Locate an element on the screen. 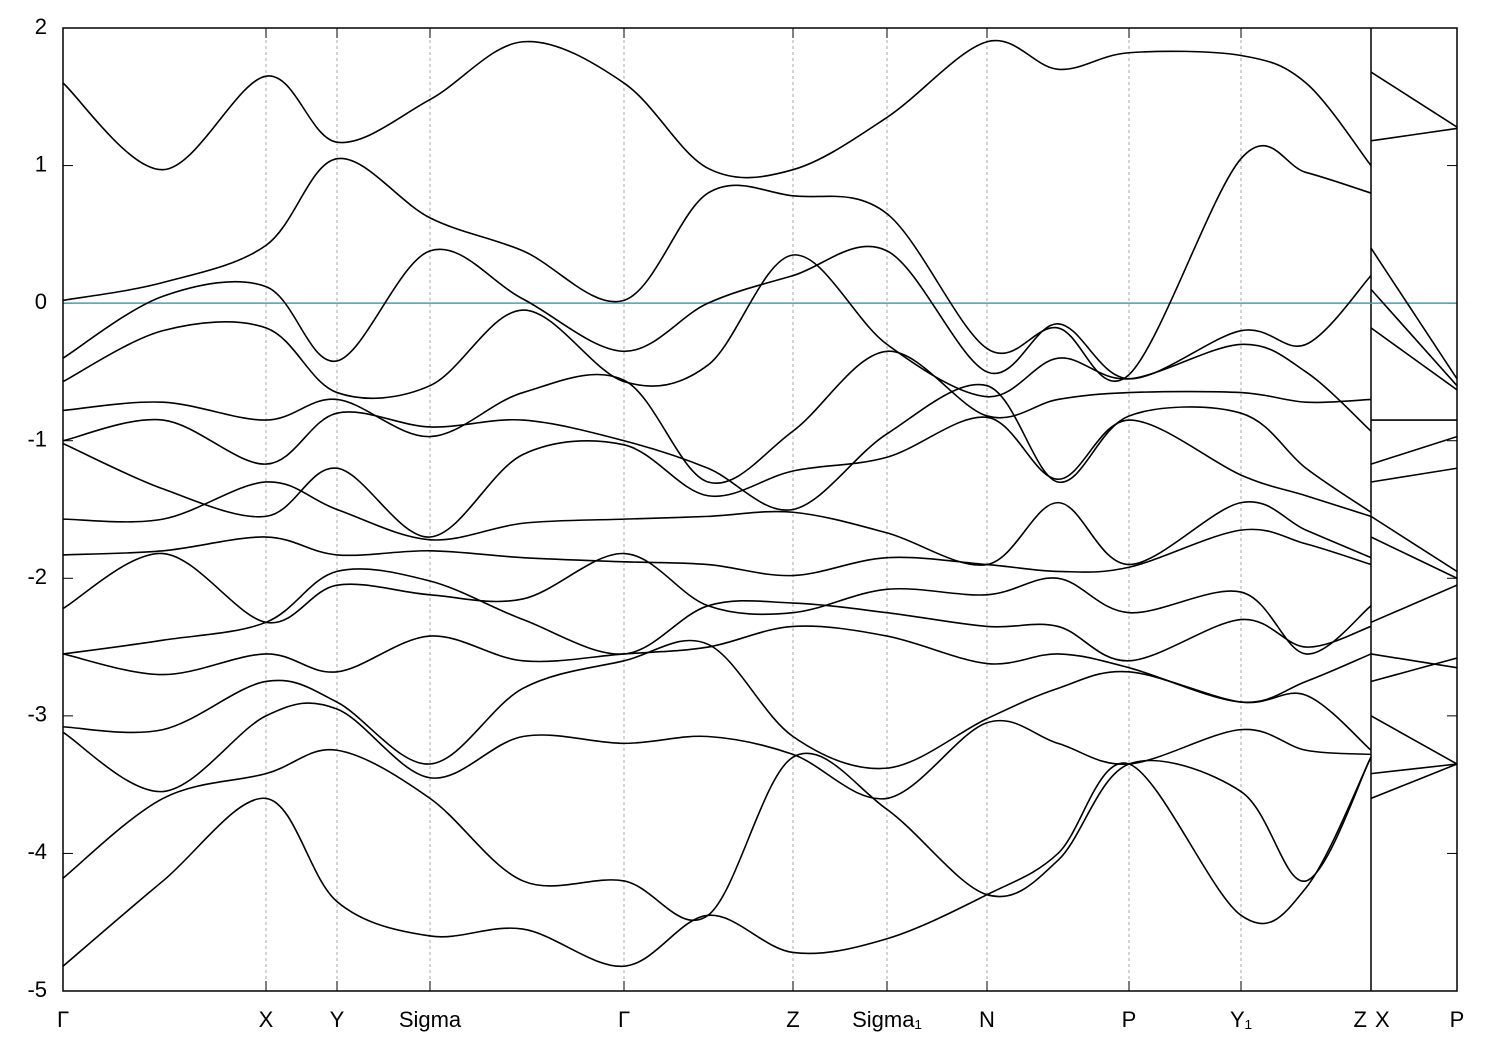  y-tick-label: -5 is located at coordinates (37, 989).